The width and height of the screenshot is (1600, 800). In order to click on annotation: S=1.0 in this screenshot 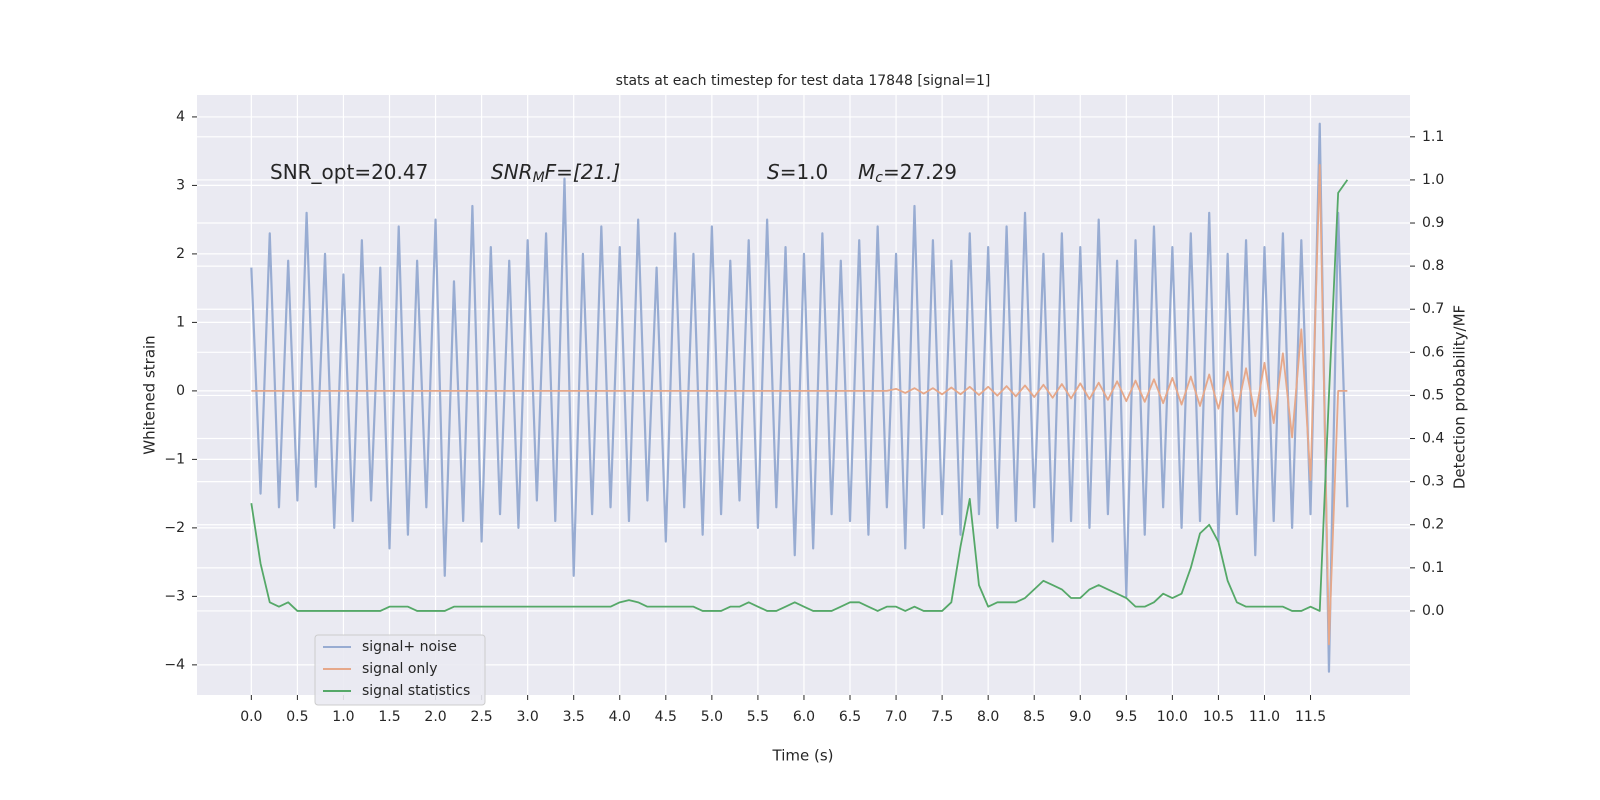, I will do `click(797, 172)`.